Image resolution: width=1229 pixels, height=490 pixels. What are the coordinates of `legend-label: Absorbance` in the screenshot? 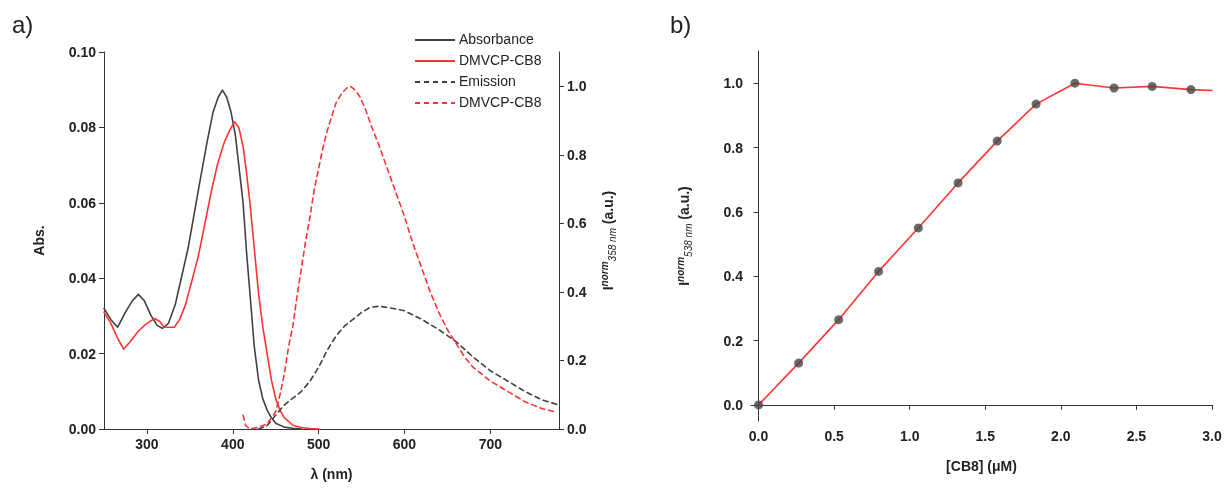 It's located at (496, 39).